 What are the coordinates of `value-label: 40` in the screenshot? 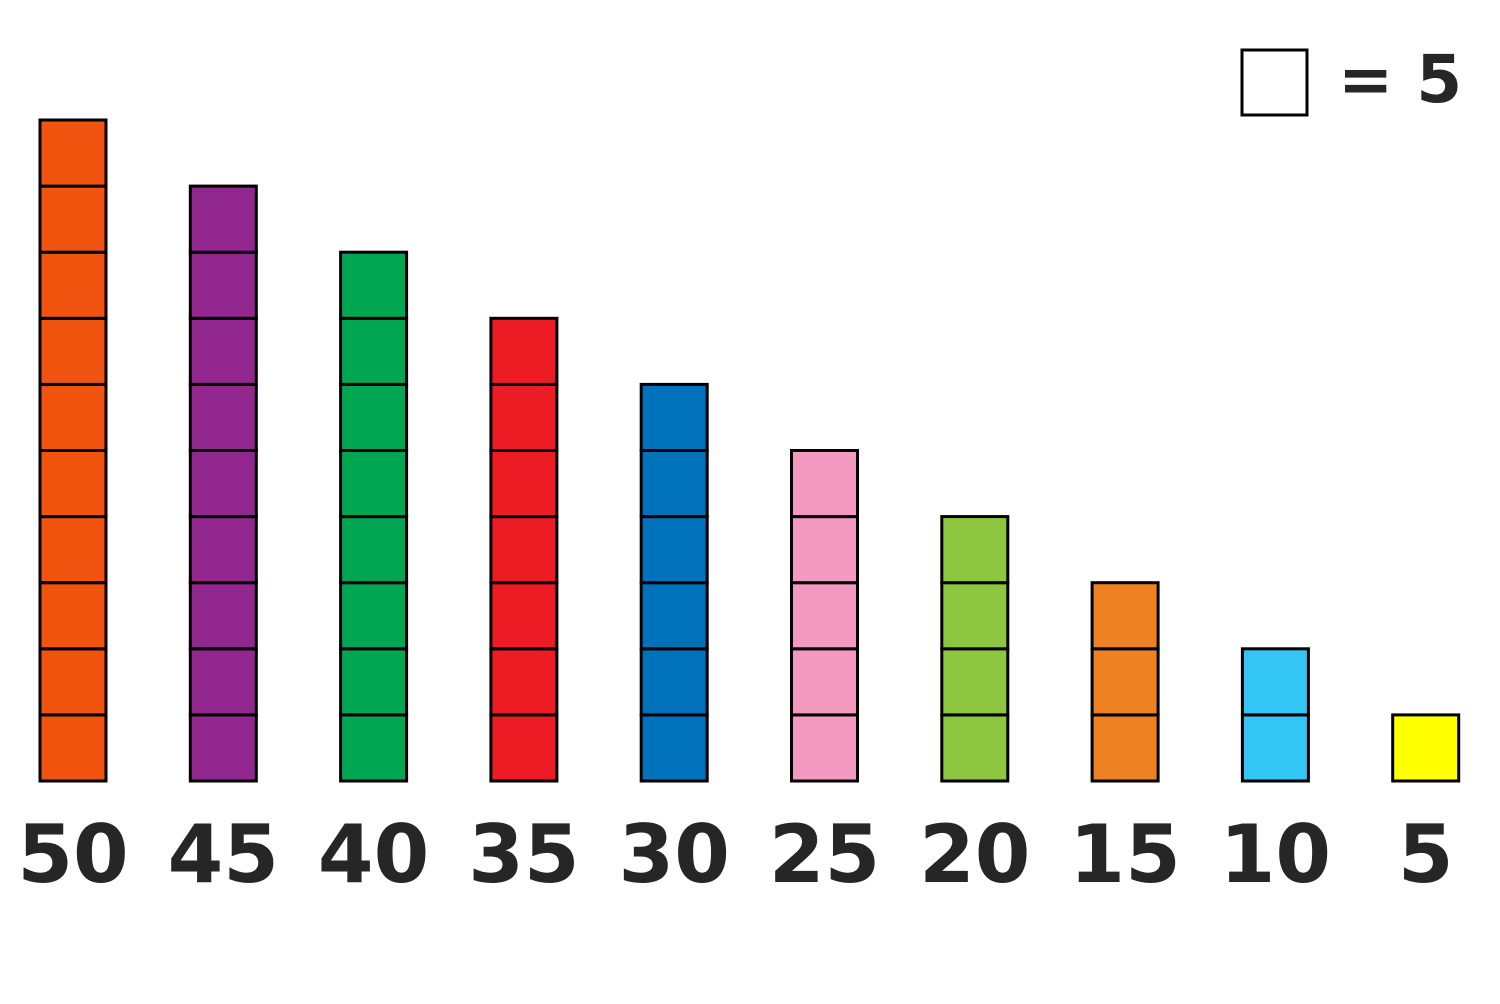 It's located at (373, 854).